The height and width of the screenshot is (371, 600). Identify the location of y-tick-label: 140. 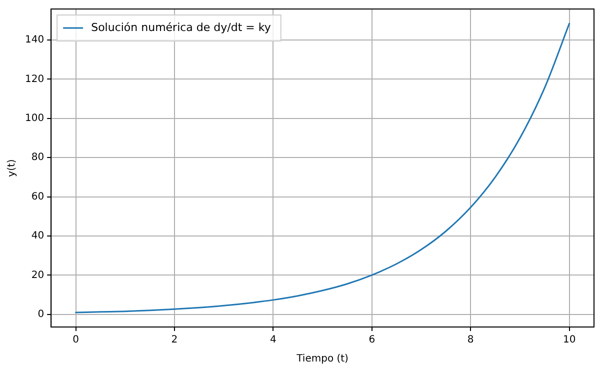
(34, 40).